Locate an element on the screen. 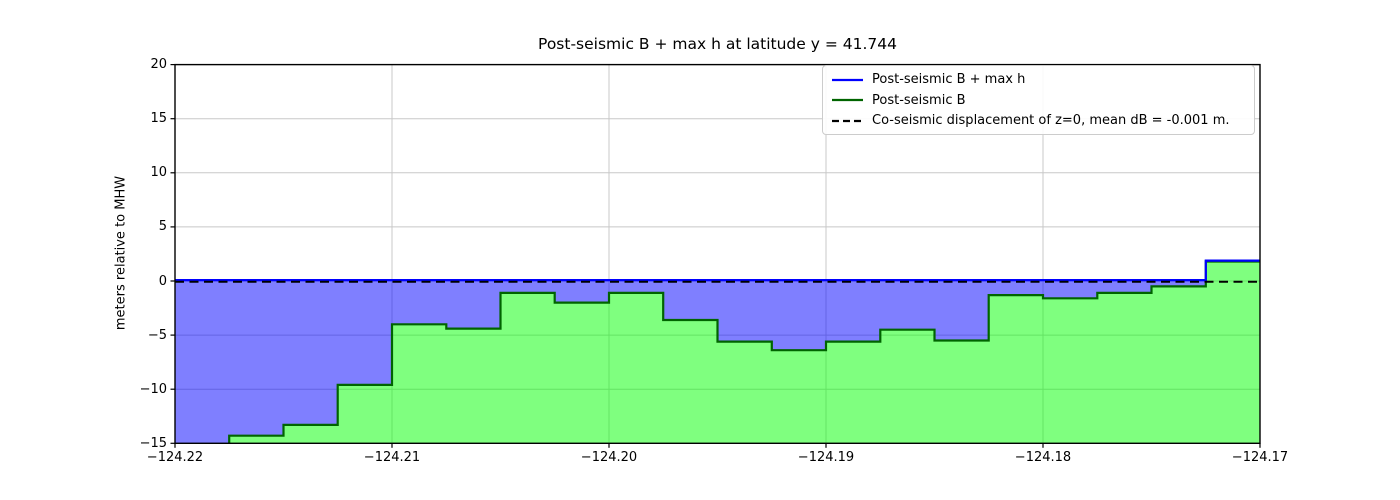 This screenshot has width=1400, height=500. bplusmaxh-line is located at coordinates (717, 270).